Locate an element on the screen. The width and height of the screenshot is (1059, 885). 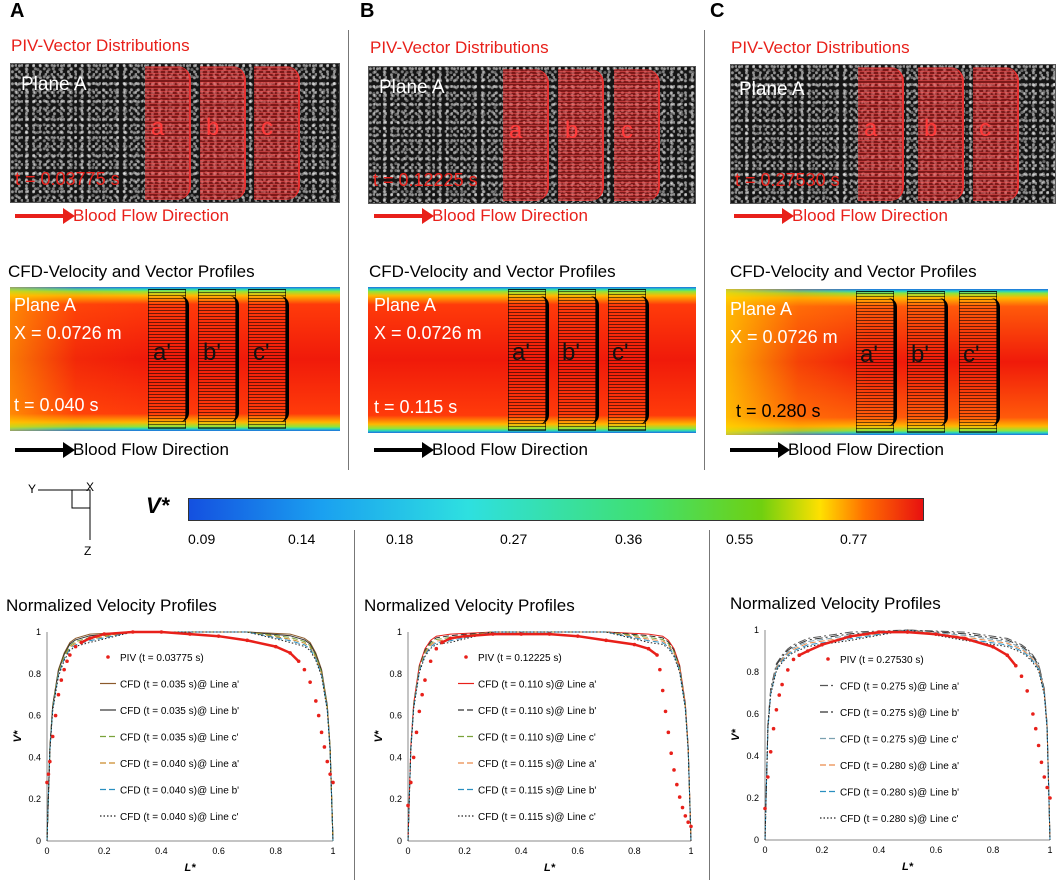
piv-flow-direction-a: Blood Flow Direction is located at coordinates (122, 216).